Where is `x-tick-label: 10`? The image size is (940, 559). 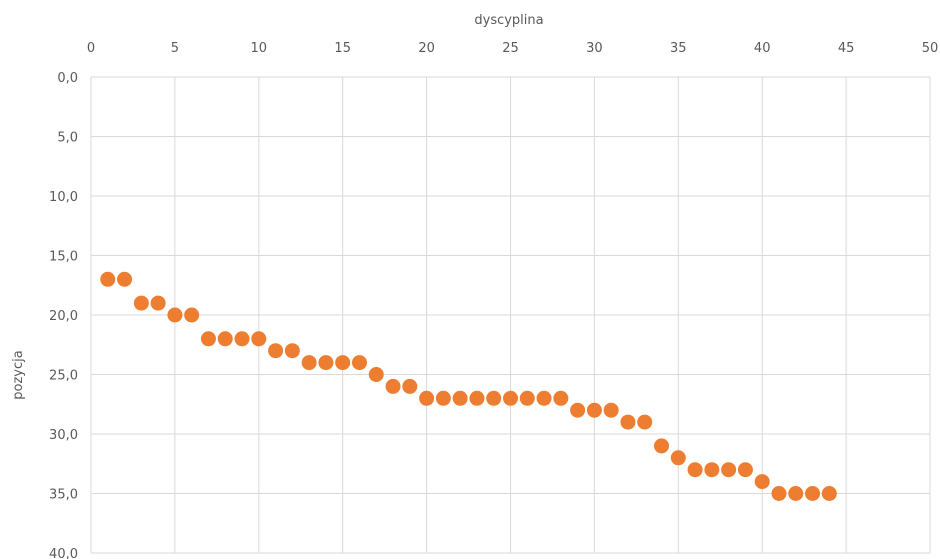
x-tick-label: 10 is located at coordinates (259, 48).